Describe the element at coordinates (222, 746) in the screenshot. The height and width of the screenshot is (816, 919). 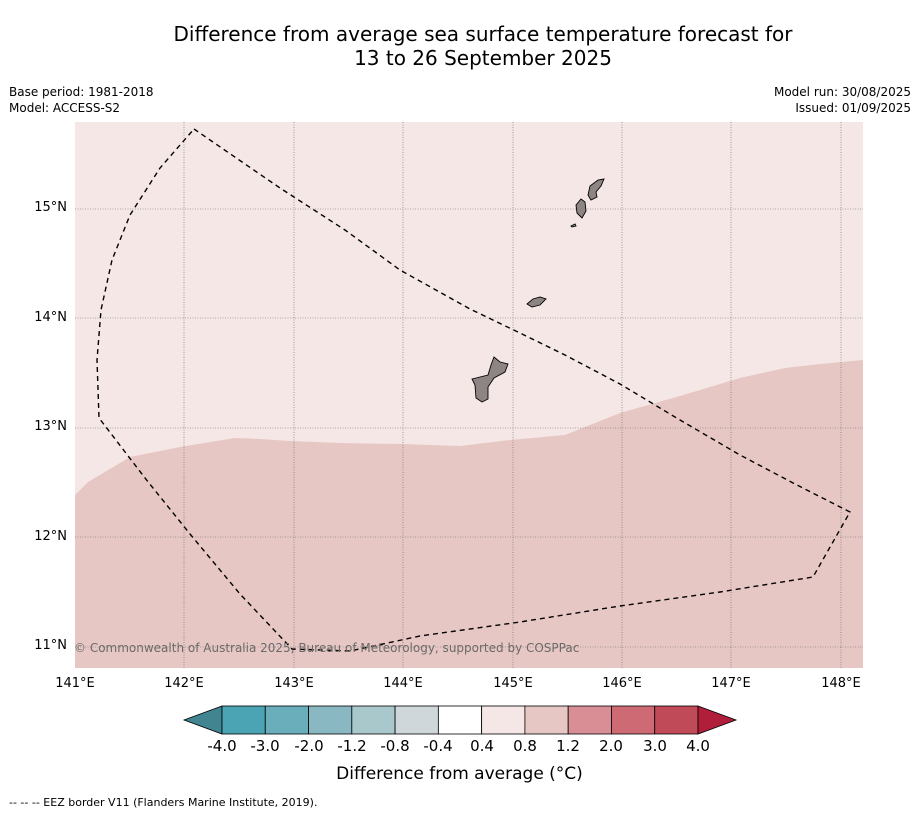
I see `colorbar-tick: -4.0` at that location.